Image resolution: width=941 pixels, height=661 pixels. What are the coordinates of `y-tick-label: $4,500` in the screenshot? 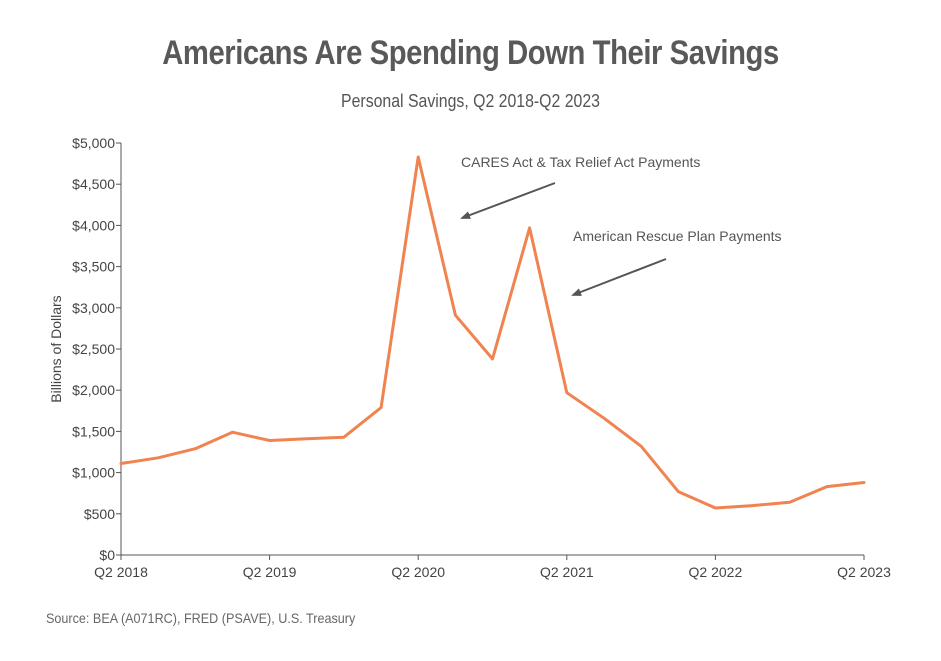 It's located at (93, 184).